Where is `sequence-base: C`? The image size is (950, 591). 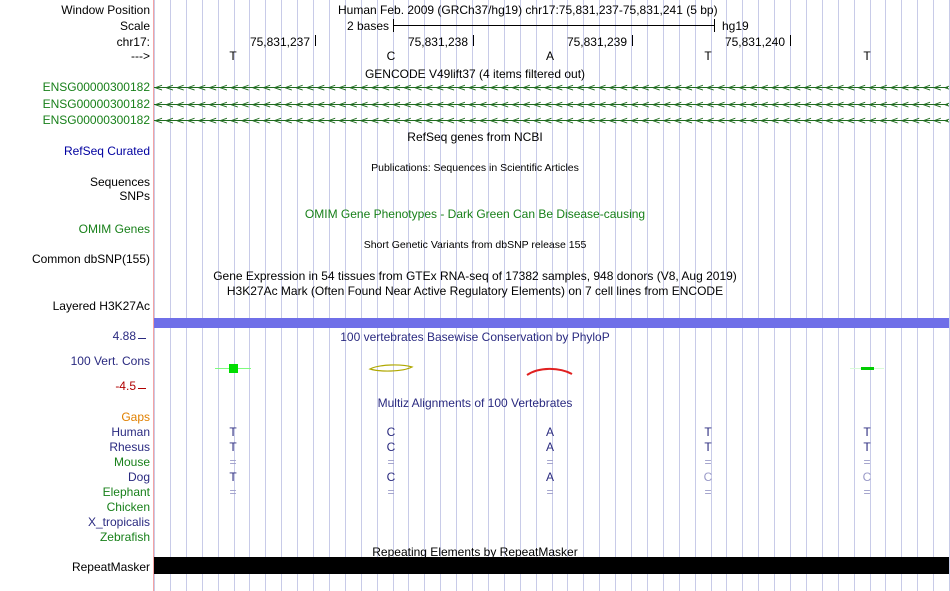 sequence-base: C is located at coordinates (391, 56).